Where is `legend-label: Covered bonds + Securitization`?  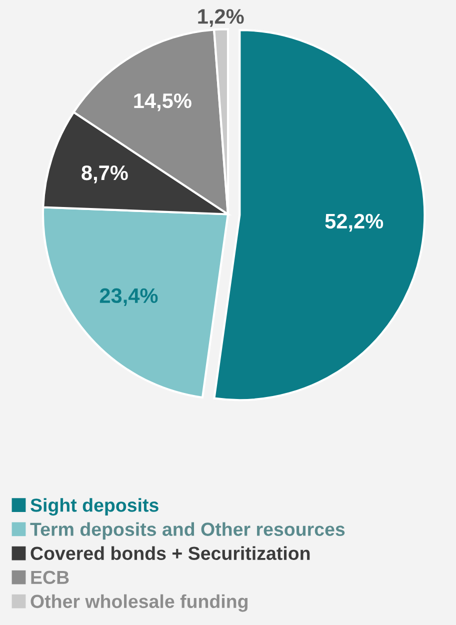
legend-label: Covered bonds + Securitization is located at coordinates (170, 553).